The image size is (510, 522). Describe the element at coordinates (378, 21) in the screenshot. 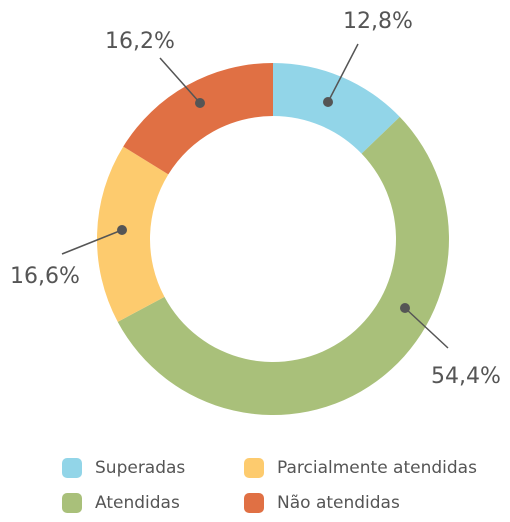

I see `data-label: 12,8%` at that location.